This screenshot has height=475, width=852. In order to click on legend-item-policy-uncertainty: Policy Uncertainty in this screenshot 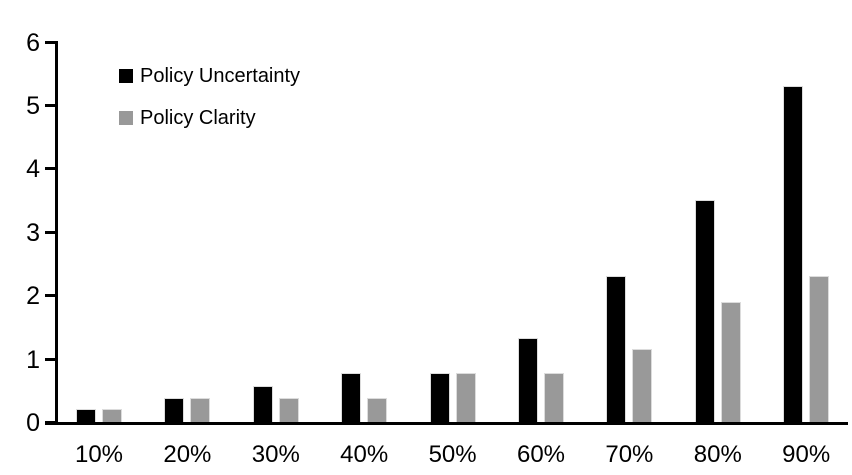, I will do `click(209, 76)`.